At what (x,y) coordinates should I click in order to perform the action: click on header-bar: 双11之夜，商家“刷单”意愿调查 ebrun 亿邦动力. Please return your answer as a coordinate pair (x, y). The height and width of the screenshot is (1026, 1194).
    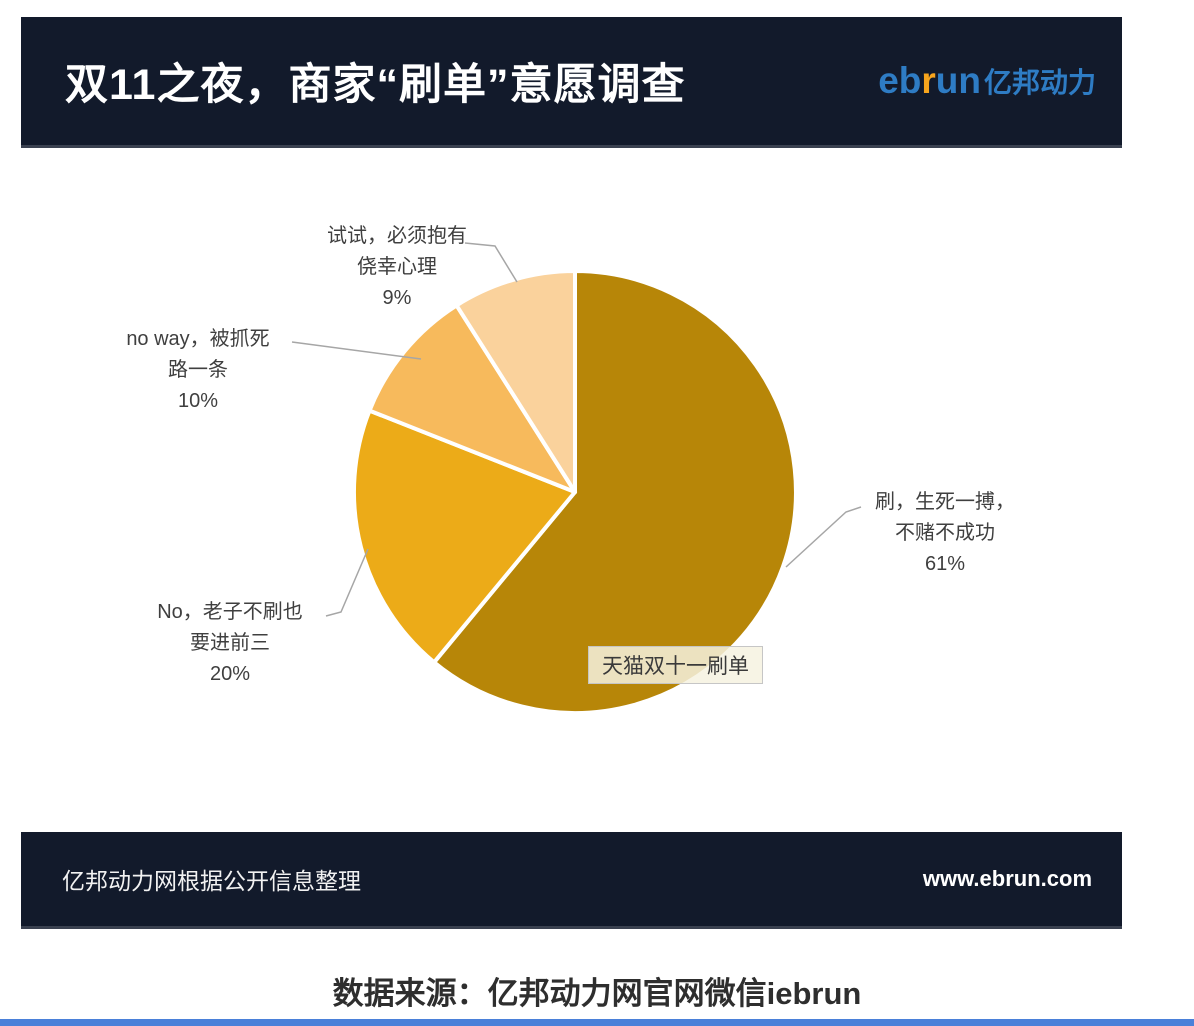
    Looking at the image, I should click on (571, 82).